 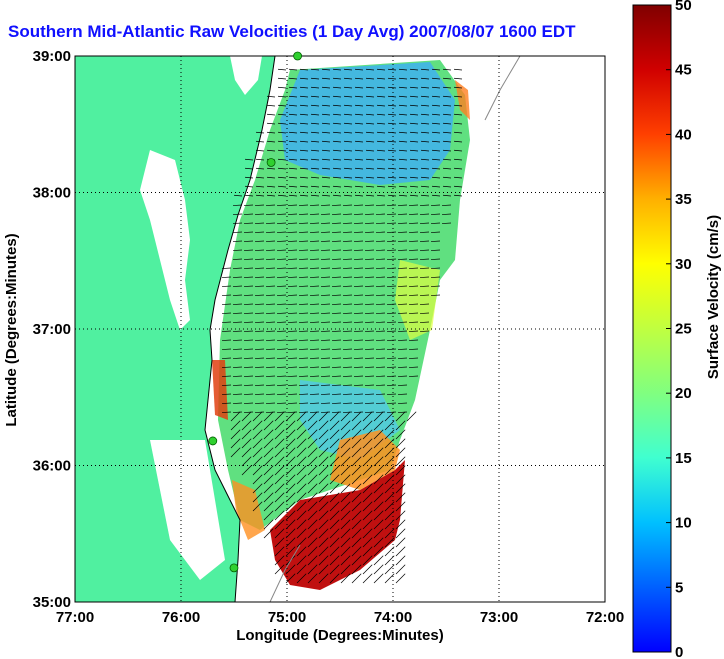 I want to click on colorbar-tick-label: 50, so click(x=683, y=7).